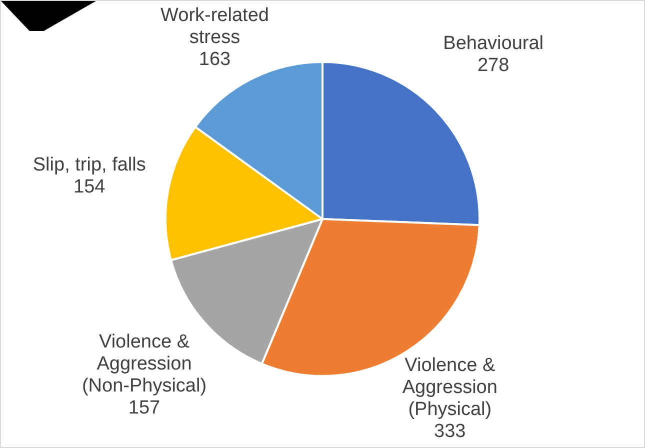 This screenshot has height=448, width=645. Describe the element at coordinates (214, 59) in the screenshot. I see `data-label: 163` at that location.